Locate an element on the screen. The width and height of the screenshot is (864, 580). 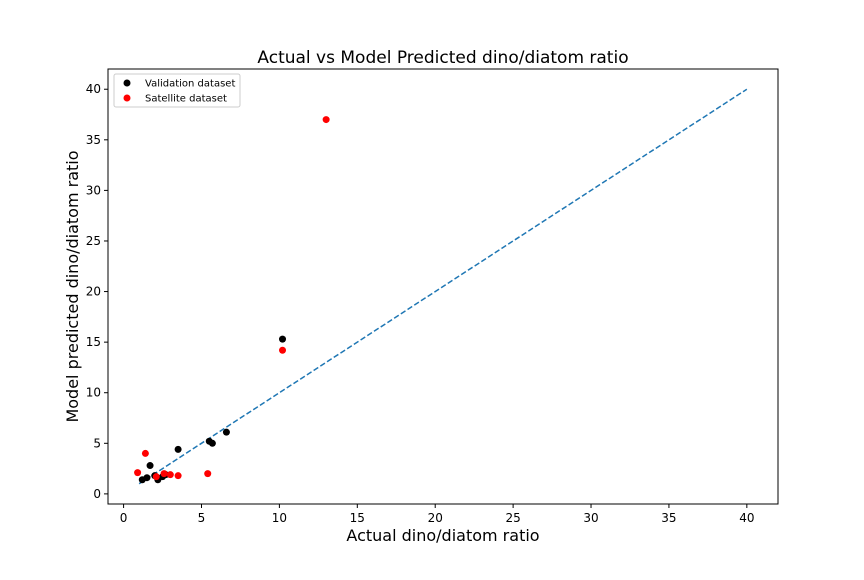
legend: Validation dataset Satellite dataset is located at coordinates (177, 90).